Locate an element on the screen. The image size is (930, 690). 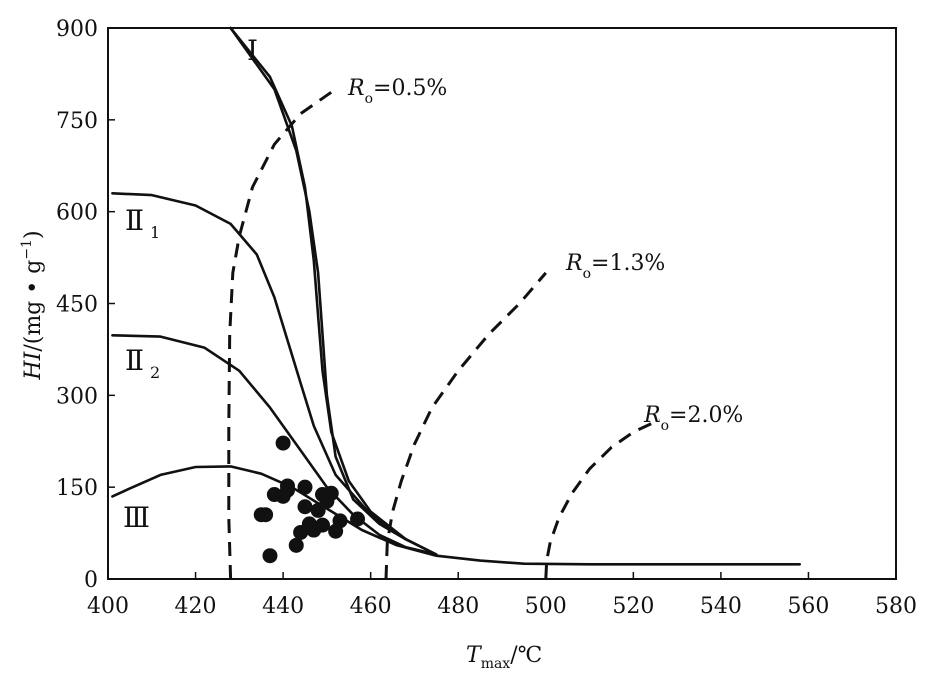
x-tick-label: 520 is located at coordinates (633, 606).